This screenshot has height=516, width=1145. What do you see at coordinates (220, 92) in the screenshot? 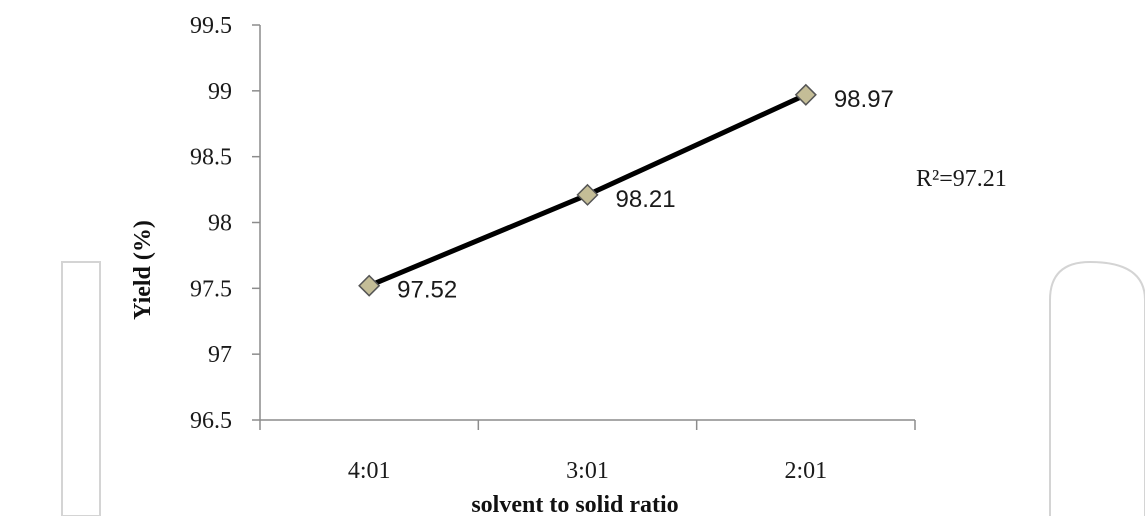
I see `y-tick-label: 99` at bounding box center [220, 92].